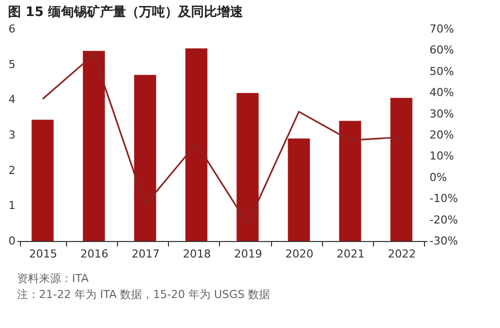 The image size is (500, 328). I want to click on y2-tick-label: 30%, so click(442, 113).